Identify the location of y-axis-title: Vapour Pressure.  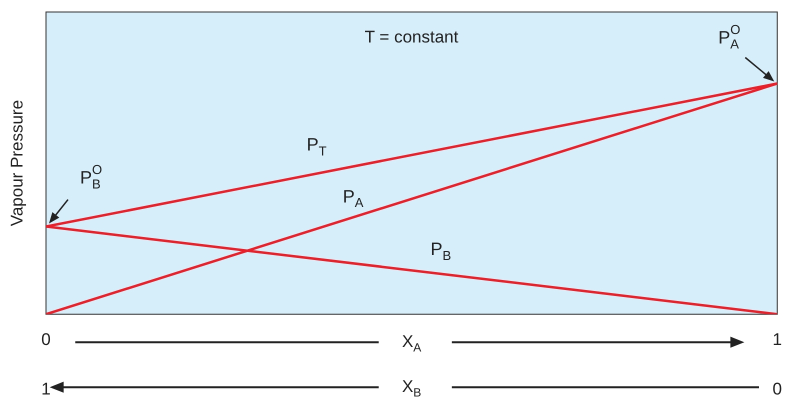
(17, 163).